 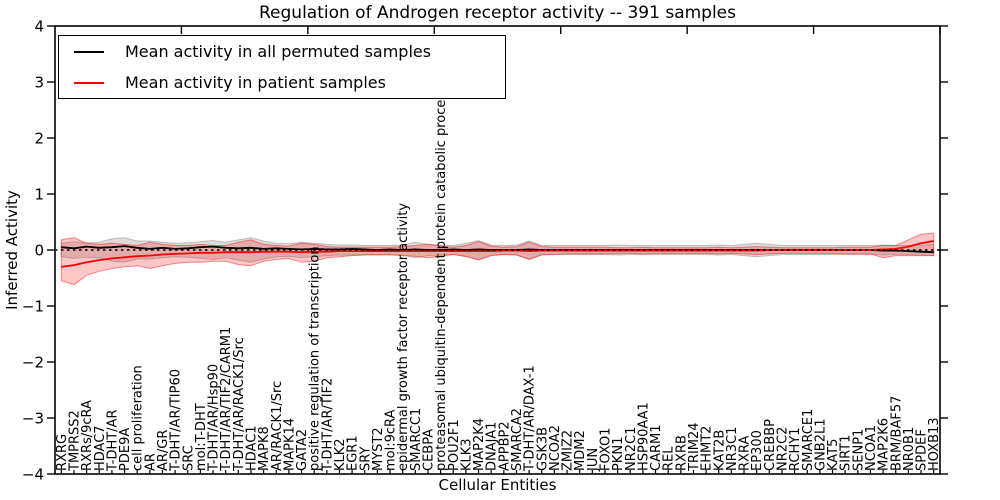 I want to click on patient-confidence-band, so click(x=497, y=259).